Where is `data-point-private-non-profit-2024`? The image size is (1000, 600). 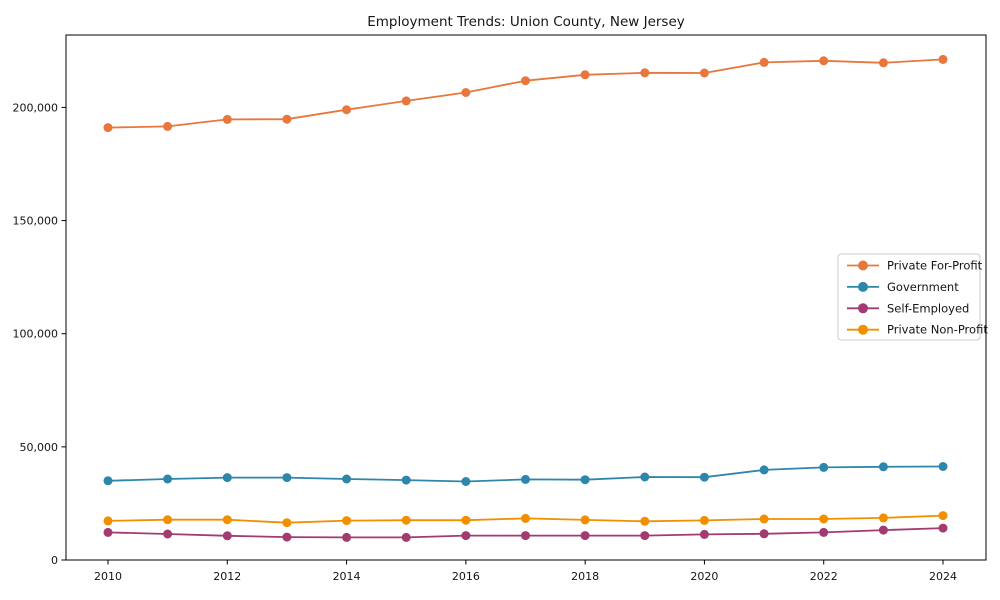
data-point-private-non-profit-2024 is located at coordinates (943, 516).